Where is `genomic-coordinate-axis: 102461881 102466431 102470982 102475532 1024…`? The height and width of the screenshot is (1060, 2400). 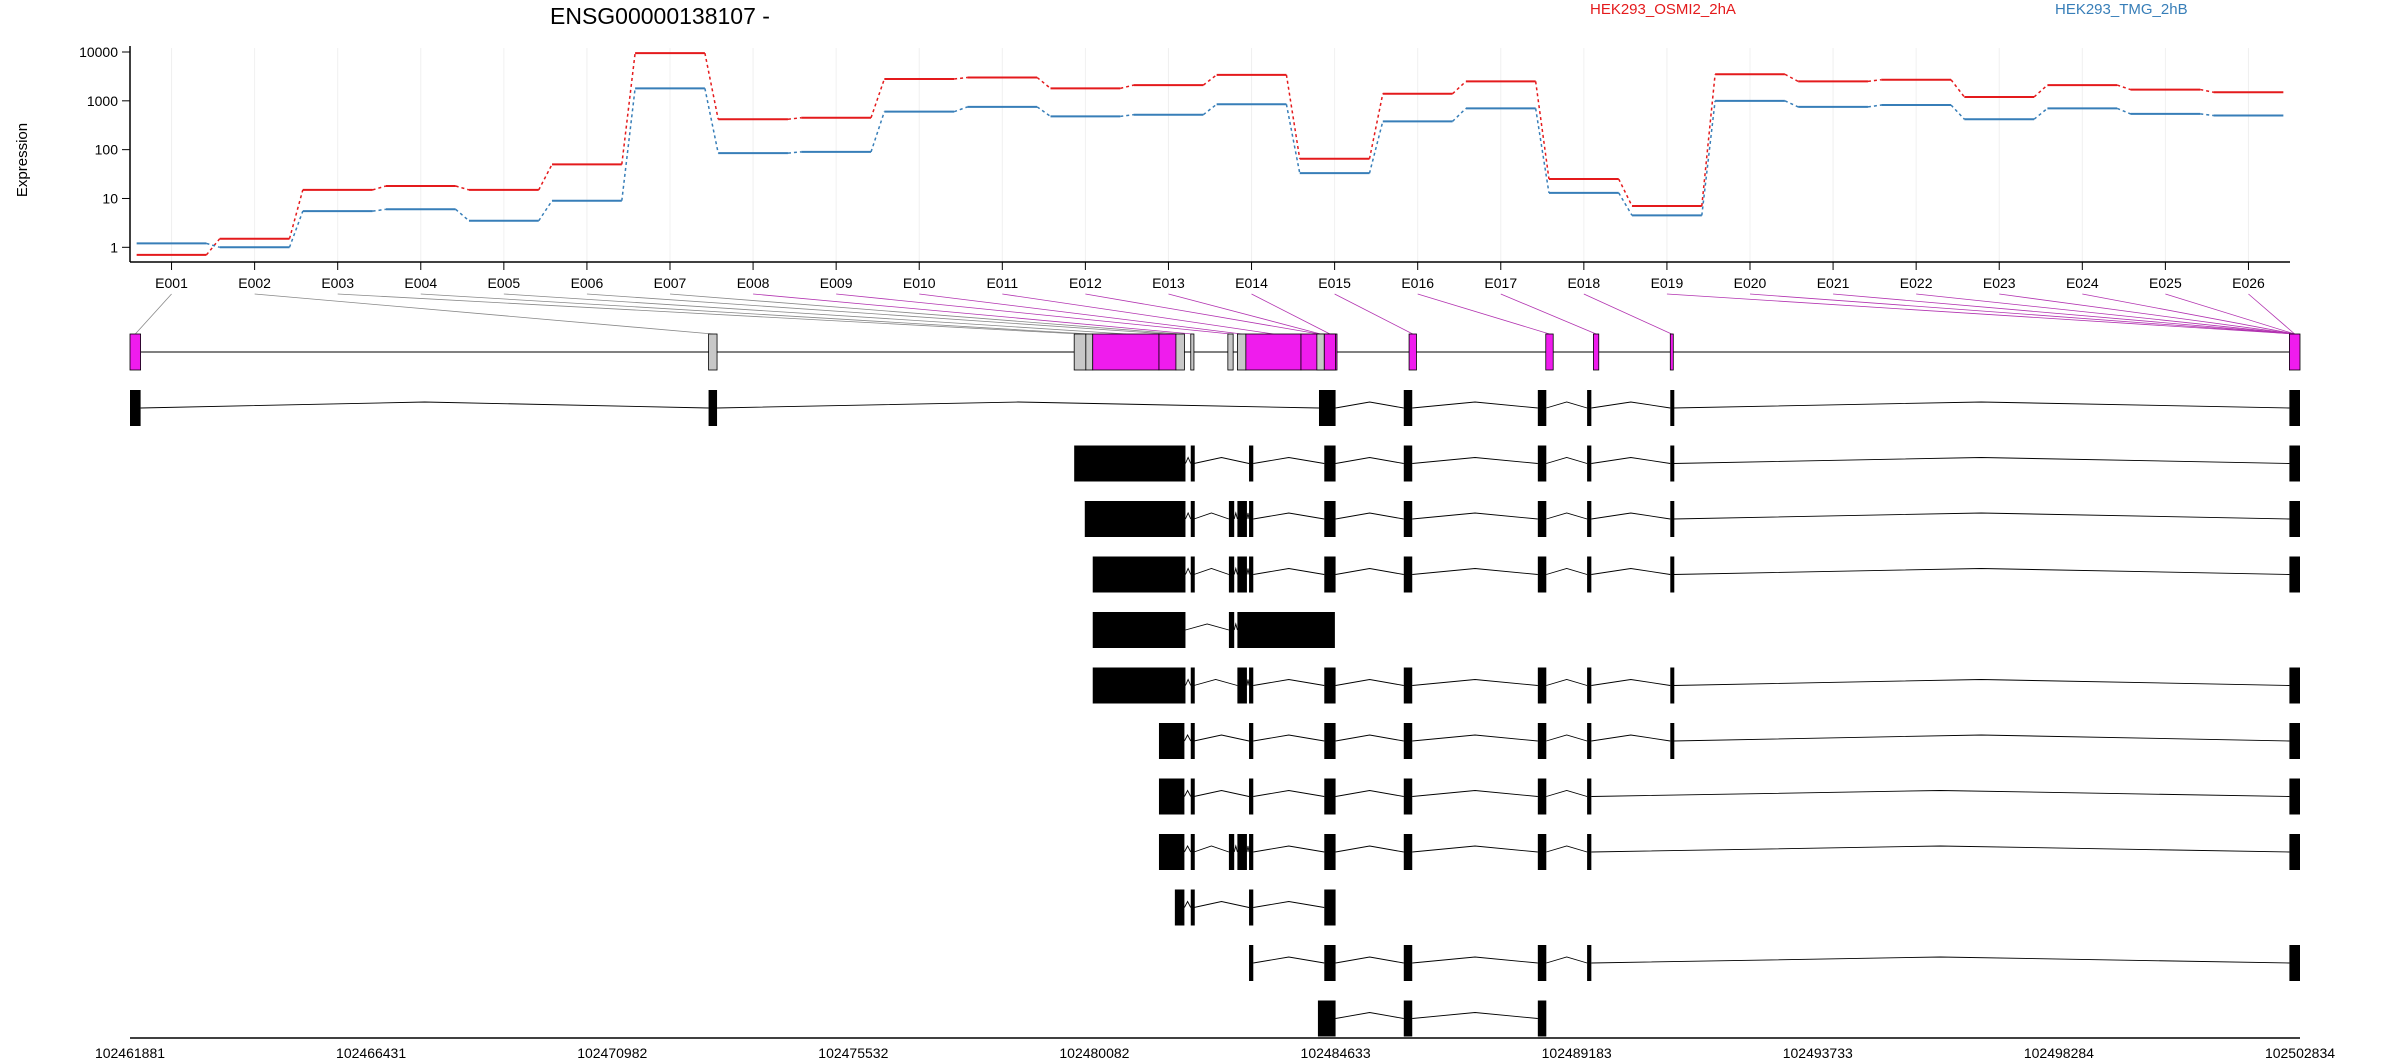 genomic-coordinate-axis: 102461881 102466431 102470982 102475532 1024… is located at coordinates (1215, 1048).